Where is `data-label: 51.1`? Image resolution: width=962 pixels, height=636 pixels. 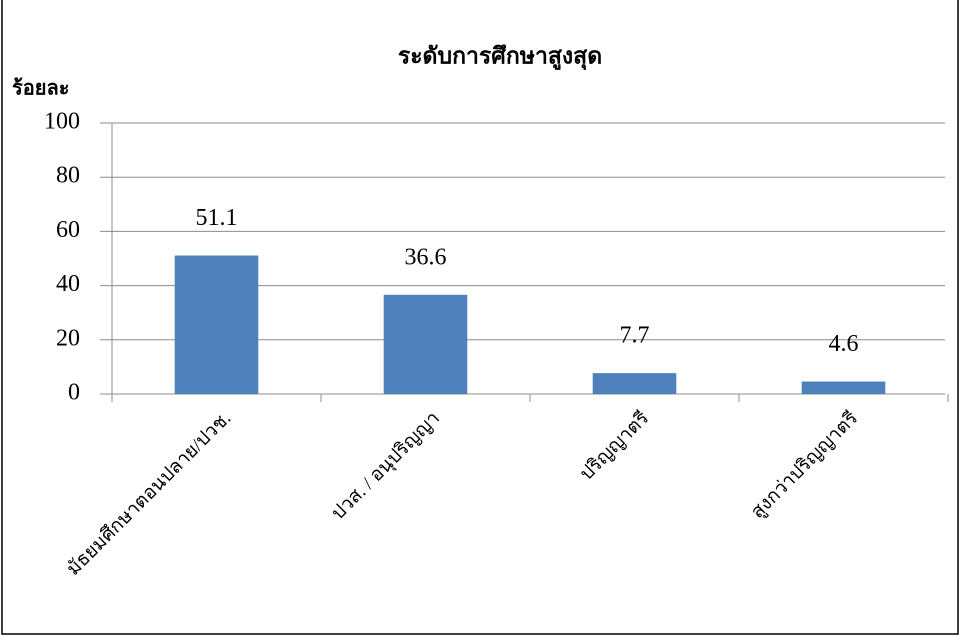 data-label: 51.1 is located at coordinates (217, 218).